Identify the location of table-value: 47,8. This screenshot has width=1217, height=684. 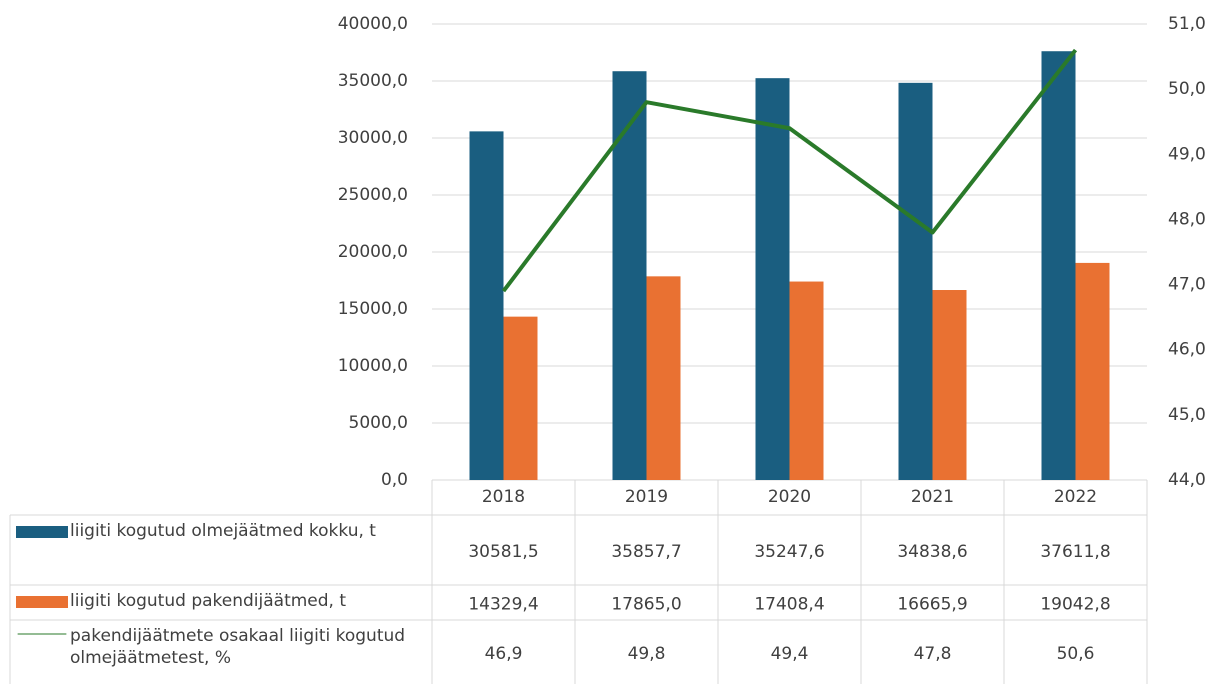
(933, 654).